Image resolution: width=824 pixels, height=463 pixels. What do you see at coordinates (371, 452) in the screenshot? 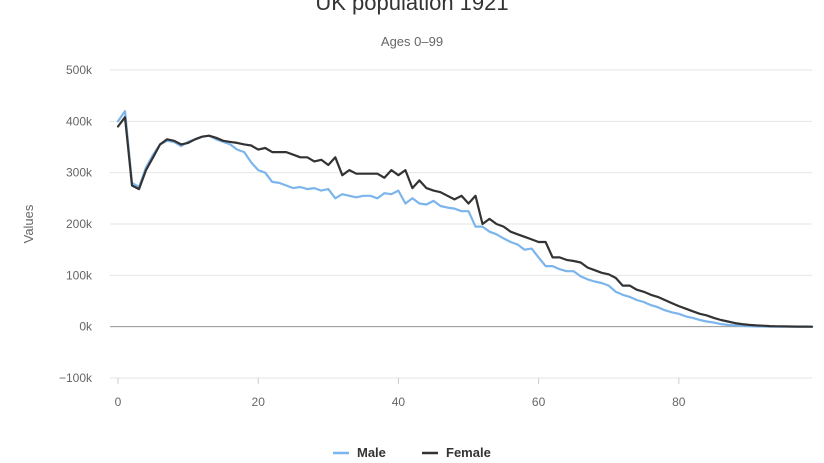
I see `legend-label: Male` at bounding box center [371, 452].